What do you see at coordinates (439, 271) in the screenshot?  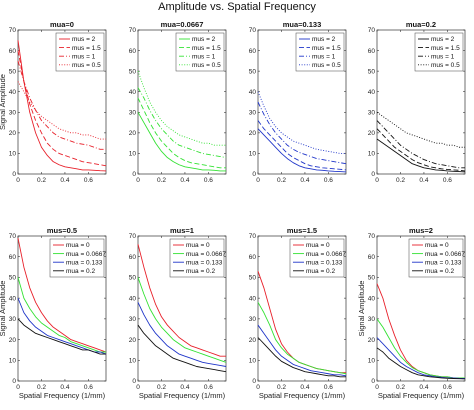 I see `legend-entry: mua = 0.2` at bounding box center [439, 271].